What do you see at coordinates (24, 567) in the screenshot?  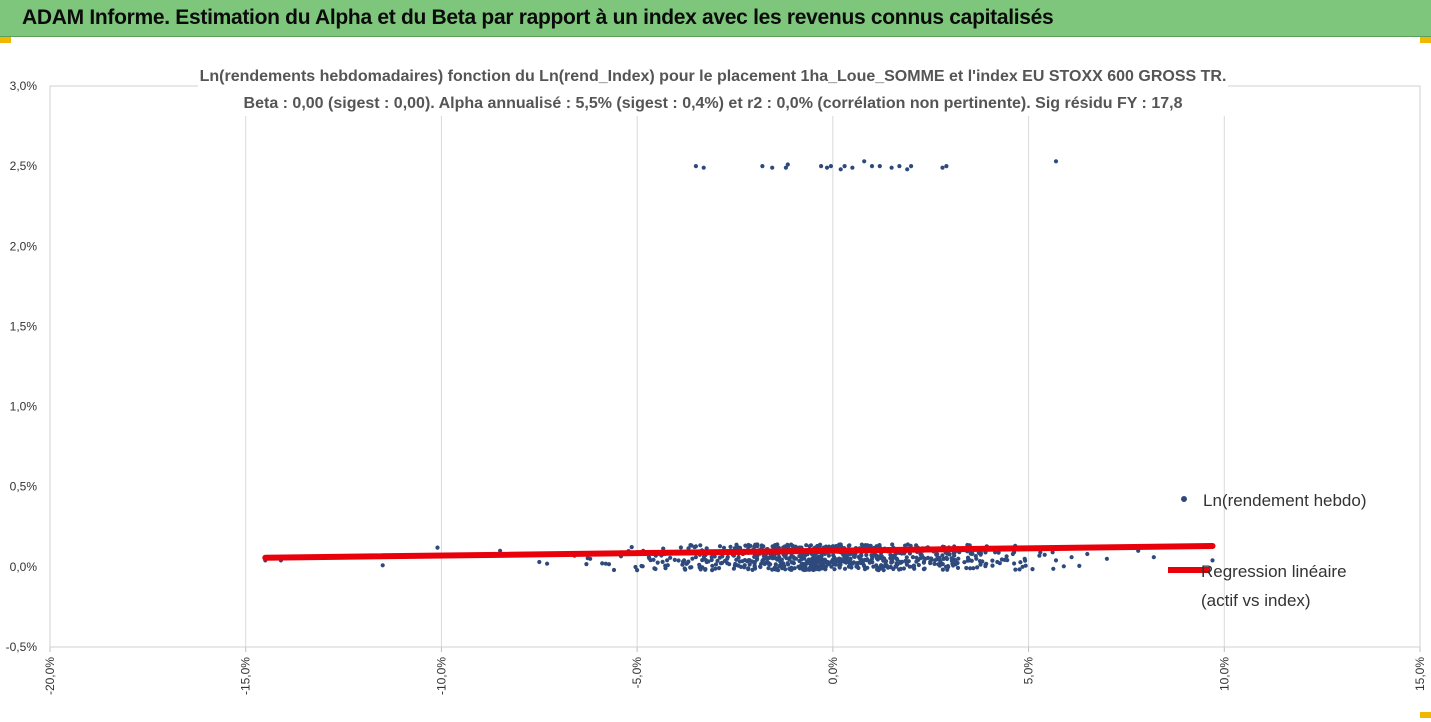 I see `y-tick-label: 0,0%` at bounding box center [24, 567].